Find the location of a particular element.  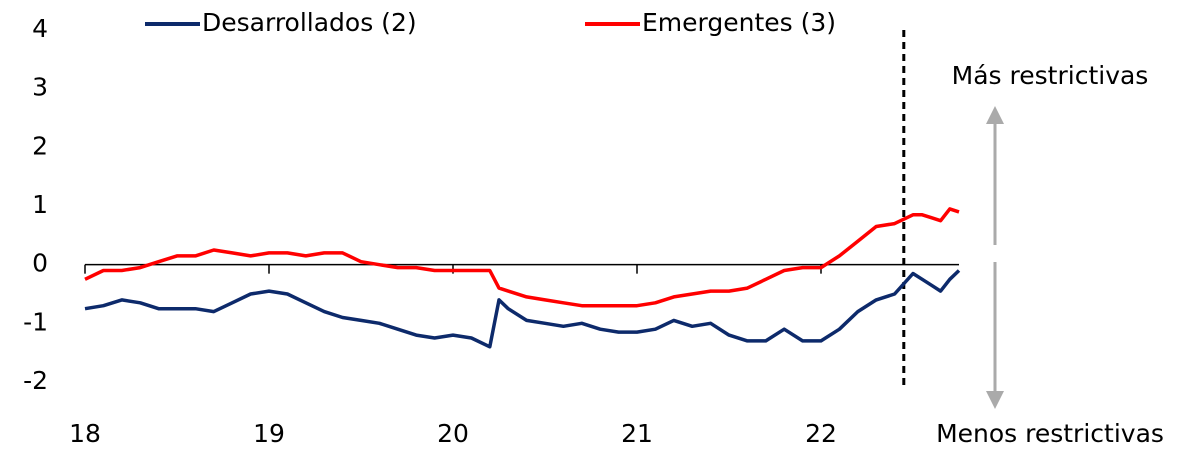

series-line is located at coordinates (522, 309).